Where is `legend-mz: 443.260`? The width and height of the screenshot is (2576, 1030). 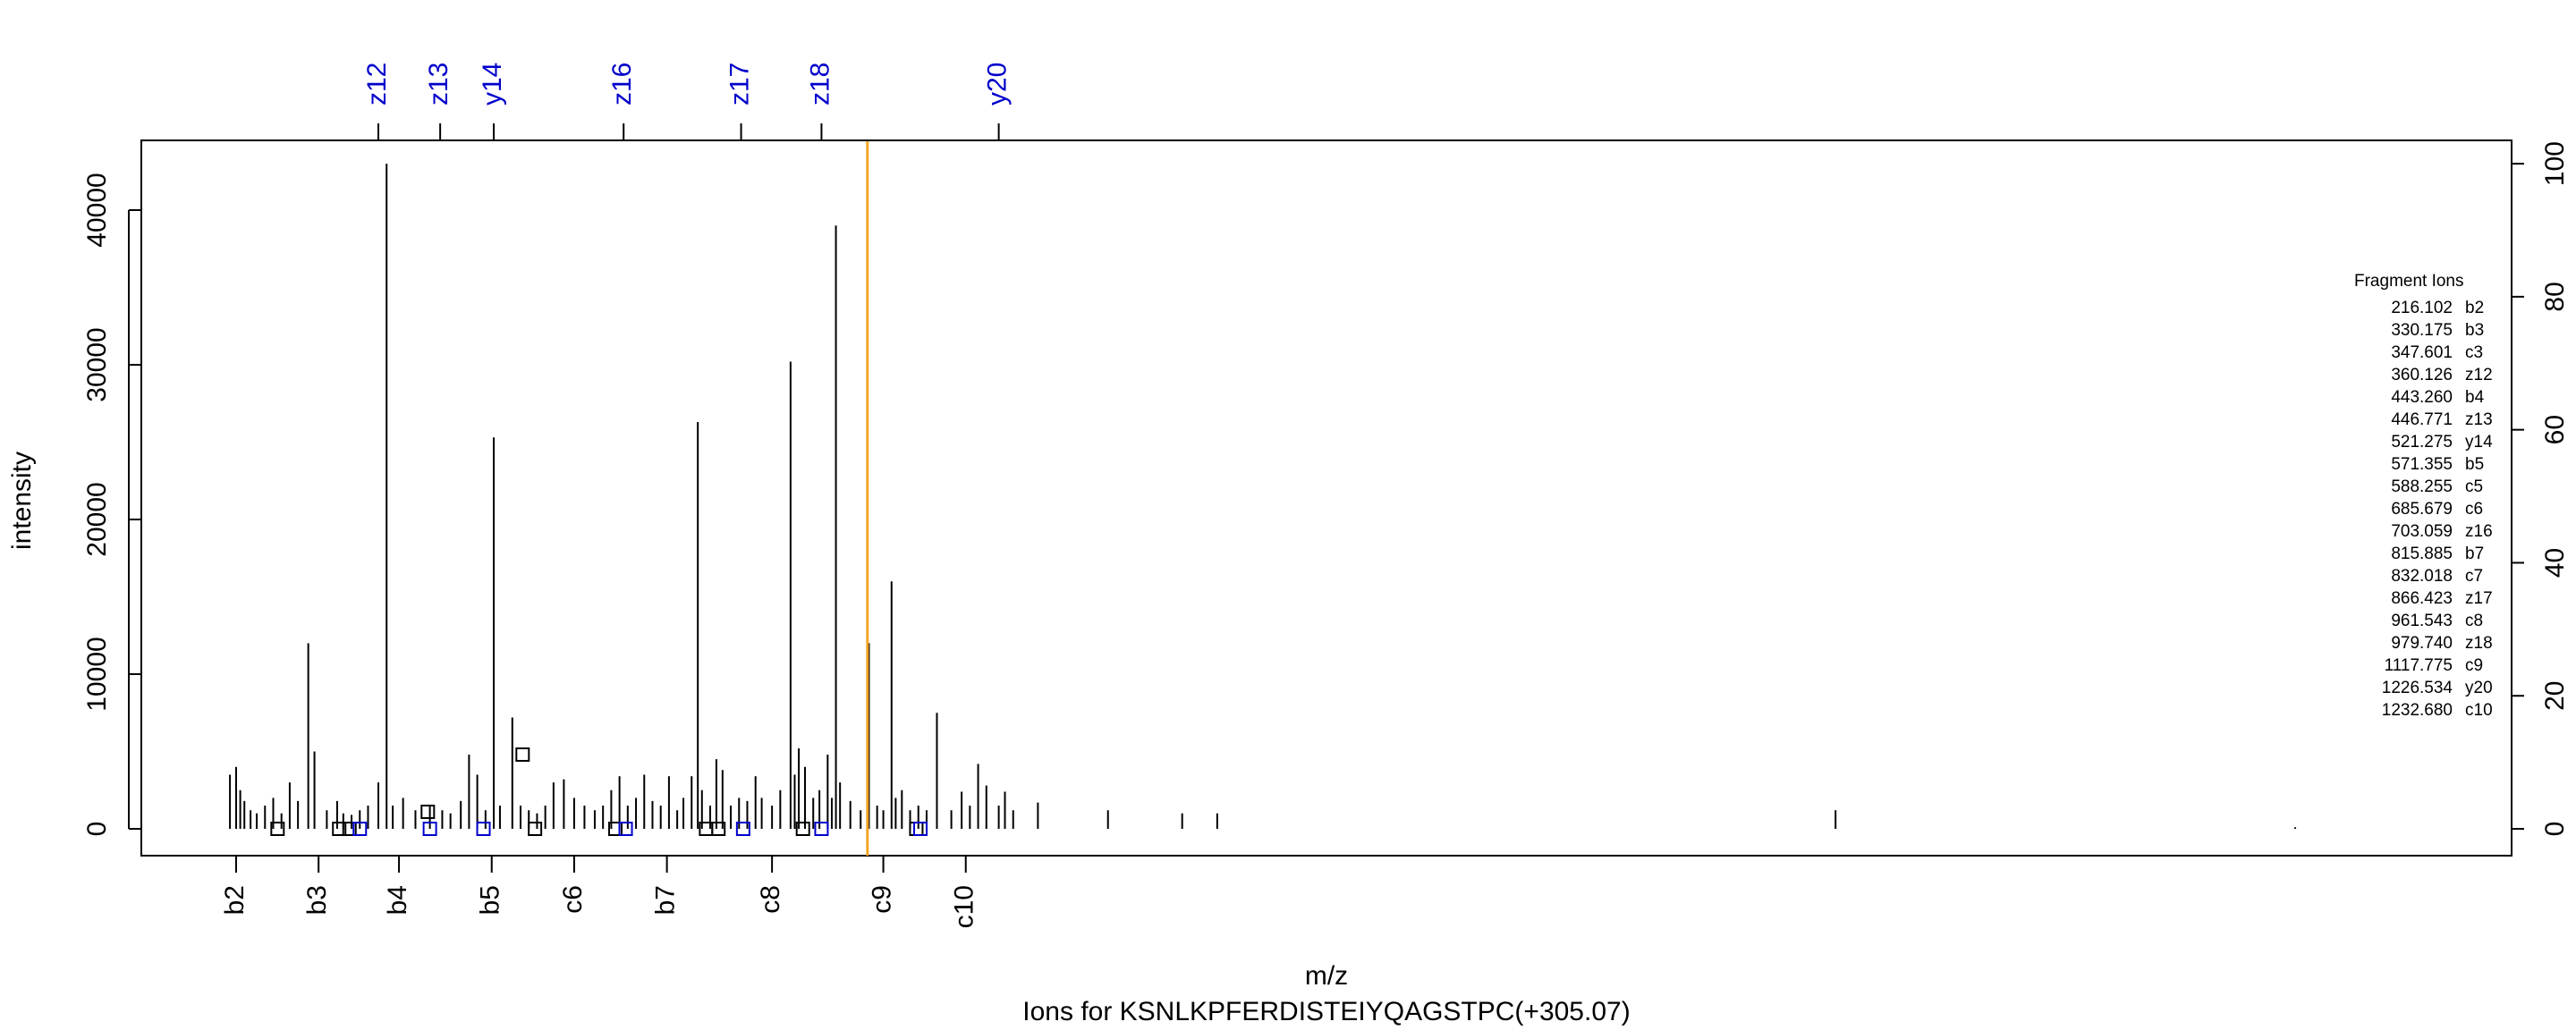
legend-mz: 443.260 is located at coordinates (2422, 397).